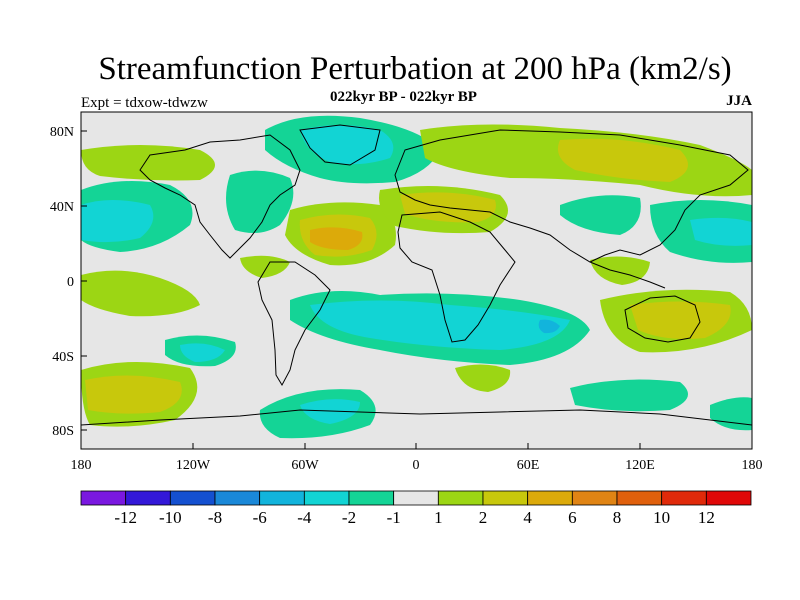 The width and height of the screenshot is (800, 600). I want to click on x-tick-label: 60E, so click(528, 465).